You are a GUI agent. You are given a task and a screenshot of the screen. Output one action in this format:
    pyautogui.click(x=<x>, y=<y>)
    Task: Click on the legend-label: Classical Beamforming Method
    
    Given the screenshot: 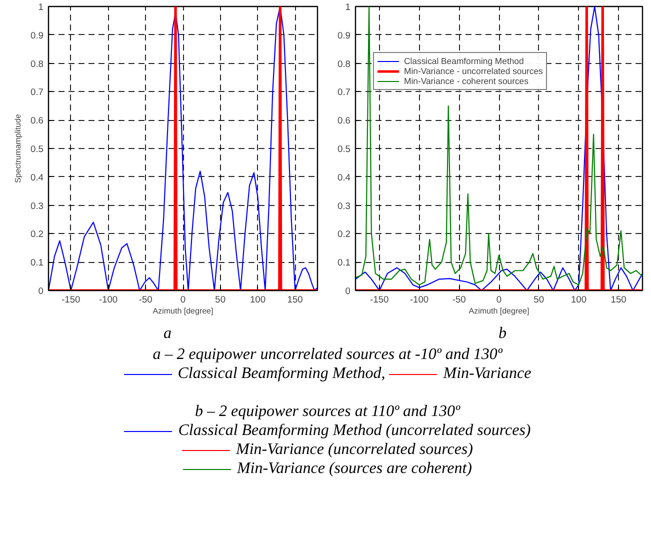 What is the action you would take?
    pyautogui.click(x=464, y=61)
    